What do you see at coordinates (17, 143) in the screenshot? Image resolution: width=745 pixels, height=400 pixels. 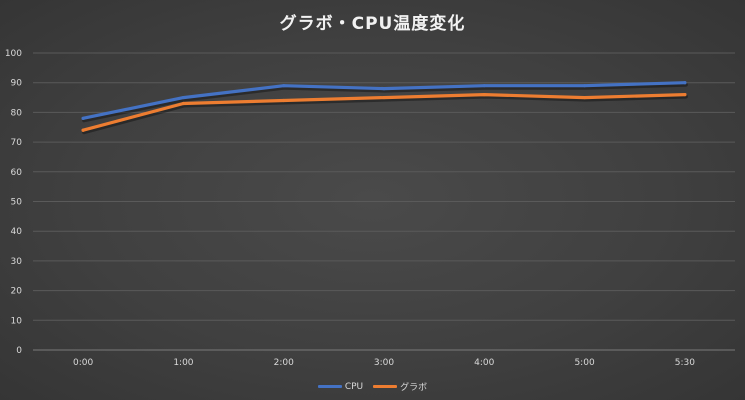 I see `y-tick-label-70: 70` at bounding box center [17, 143].